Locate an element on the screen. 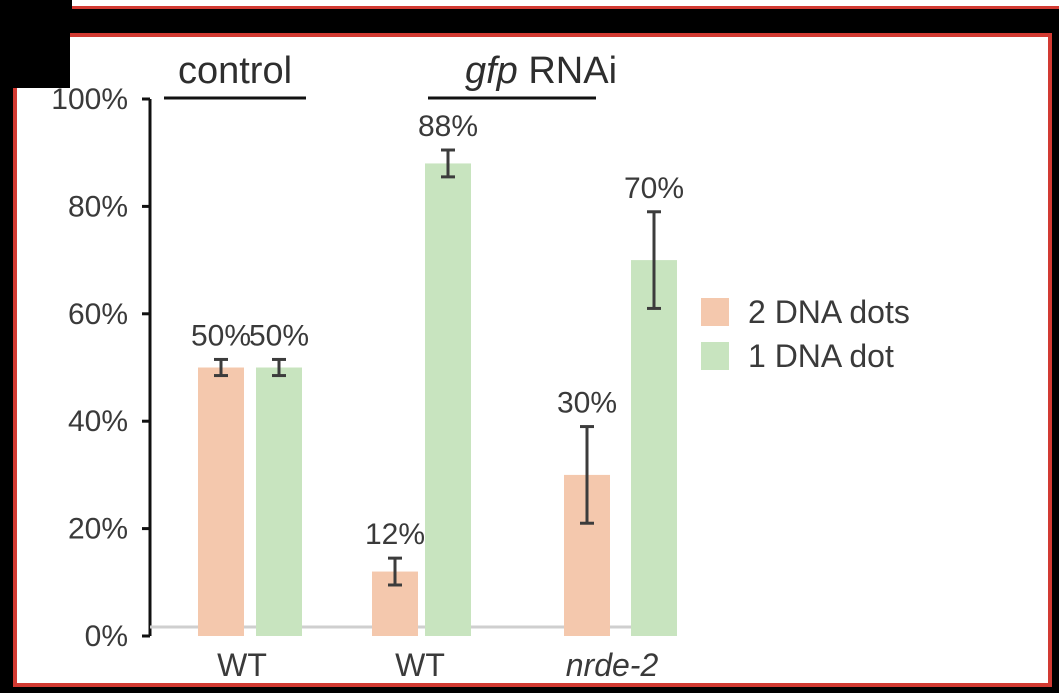 The image size is (1059, 693). data-label: 70% is located at coordinates (654, 188).